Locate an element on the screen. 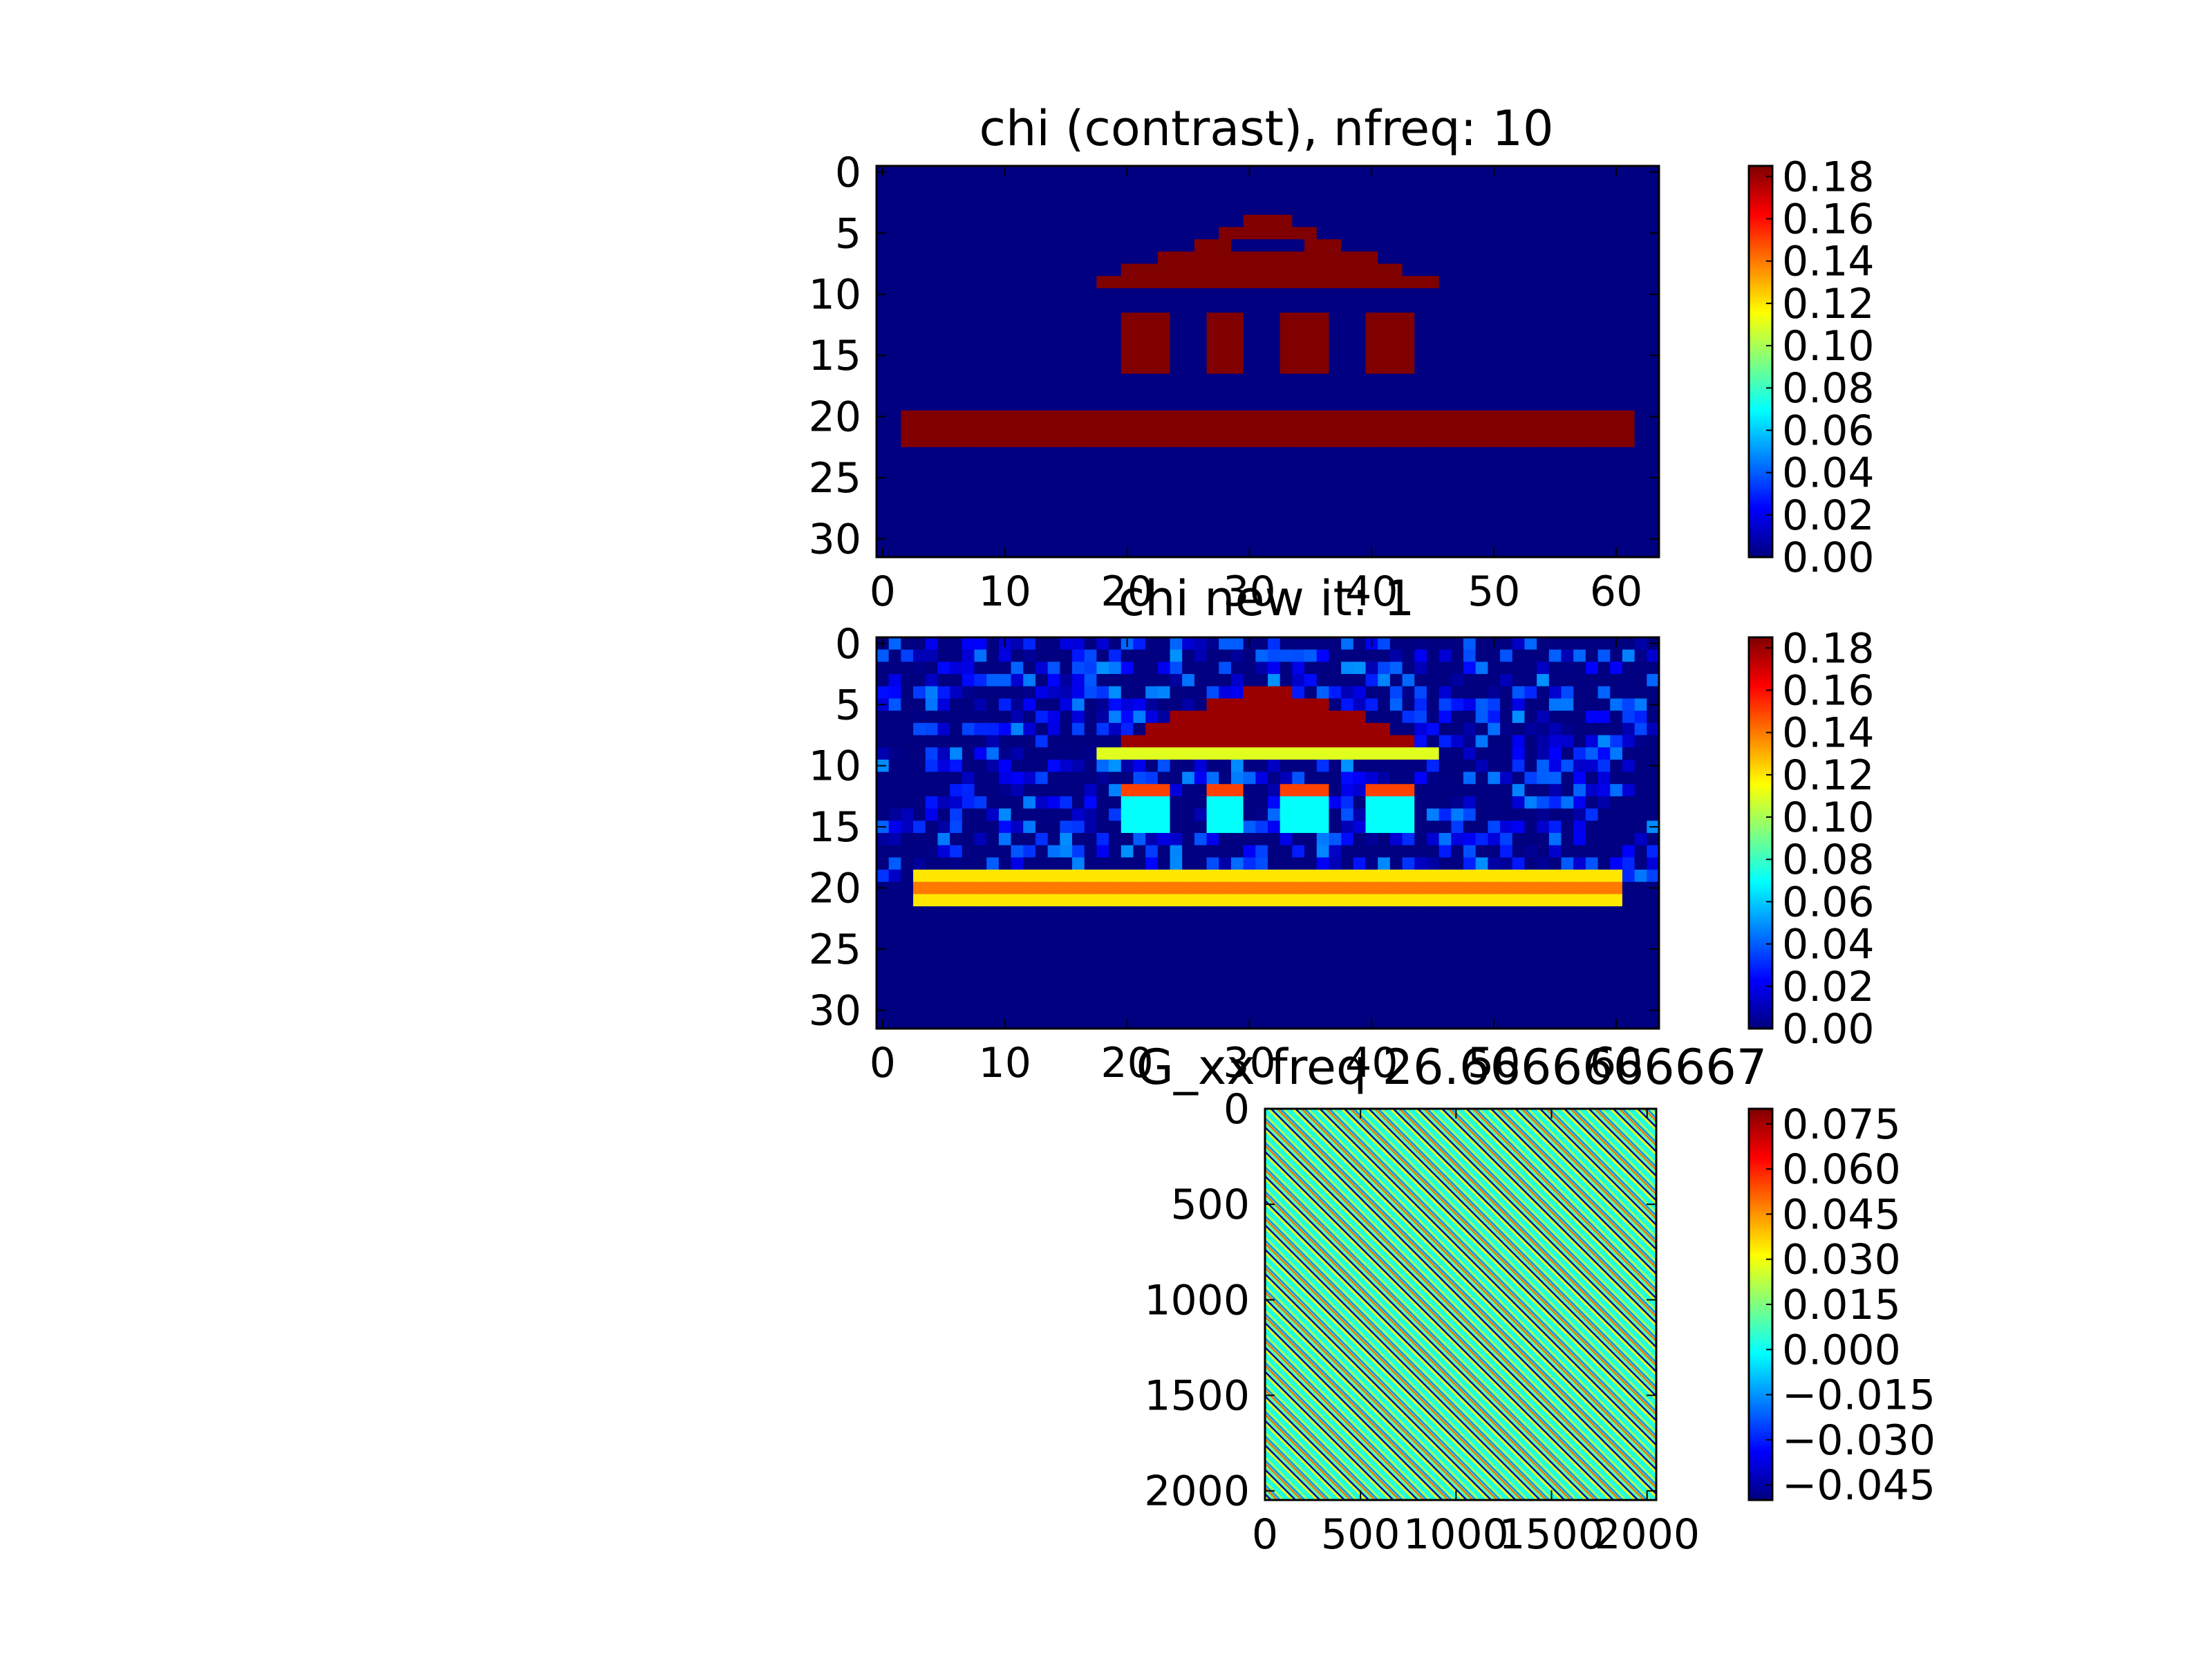  colorbar-tick-label: 0.00 is located at coordinates (1829, 558).